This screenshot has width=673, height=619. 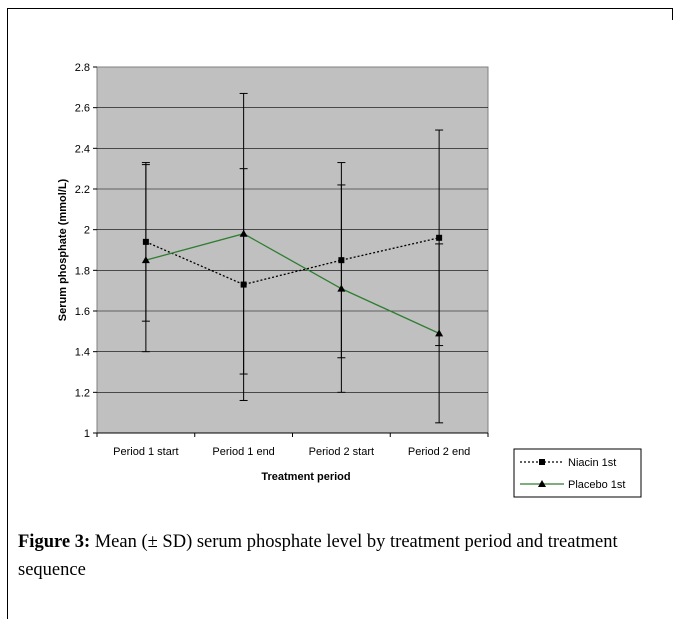 I want to click on y-tick-label-9: 2.8, so click(x=82, y=68).